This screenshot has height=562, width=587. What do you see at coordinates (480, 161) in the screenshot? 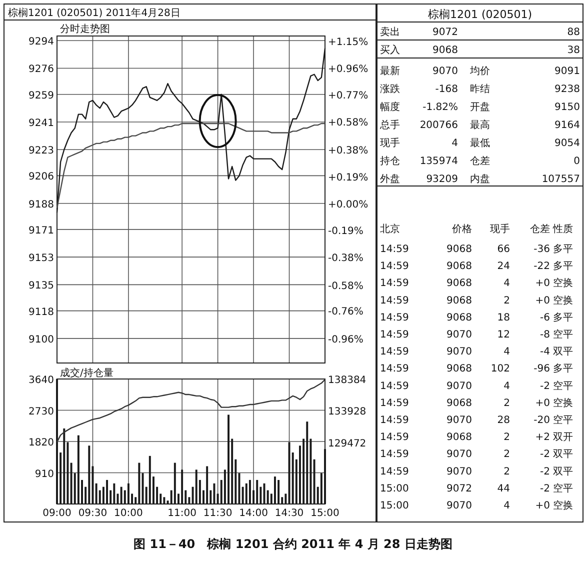
I see `text: 仓差` at bounding box center [480, 161].